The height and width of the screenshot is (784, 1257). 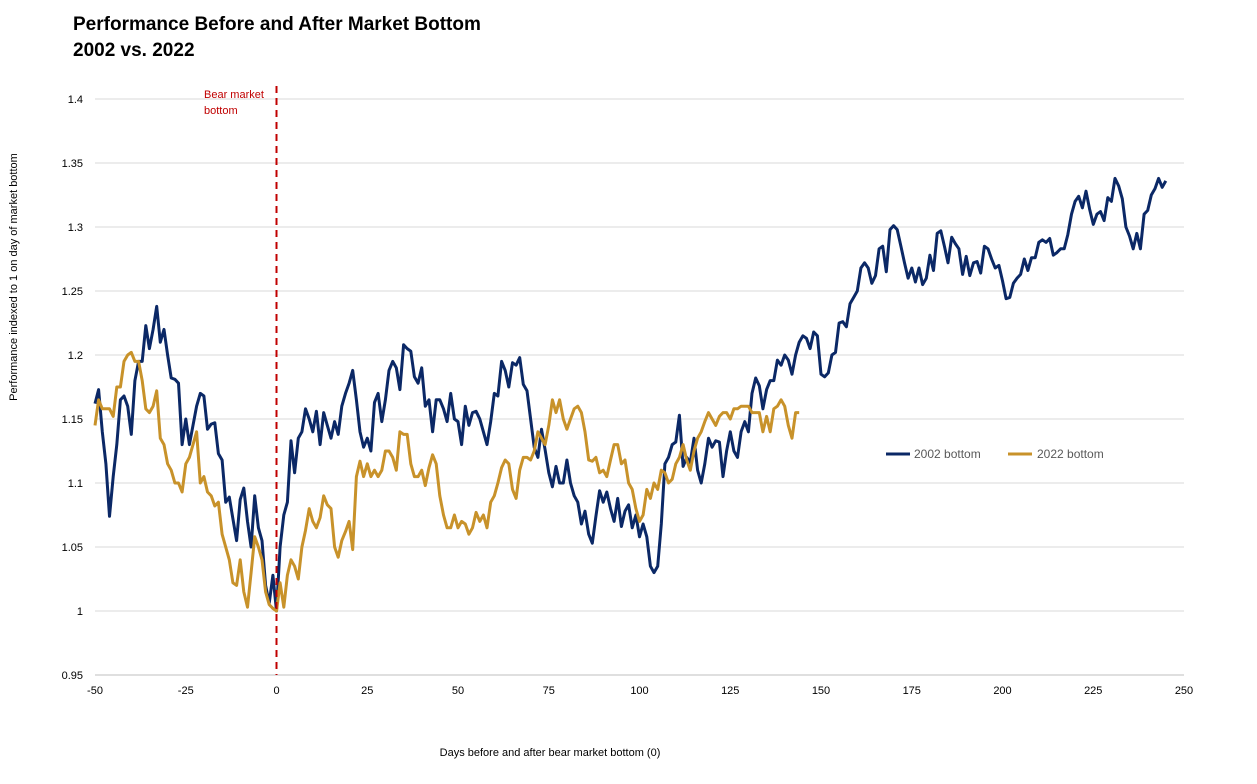 I want to click on legend: 2002 bottom 2022 bottom, so click(x=995, y=454).